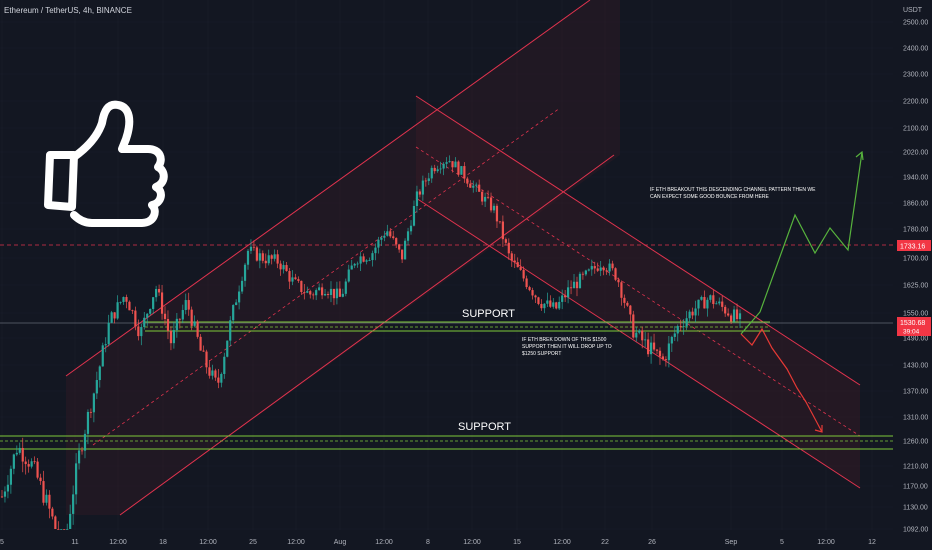 The image size is (932, 550). I want to click on bearish-projection-path, so click(781, 380).